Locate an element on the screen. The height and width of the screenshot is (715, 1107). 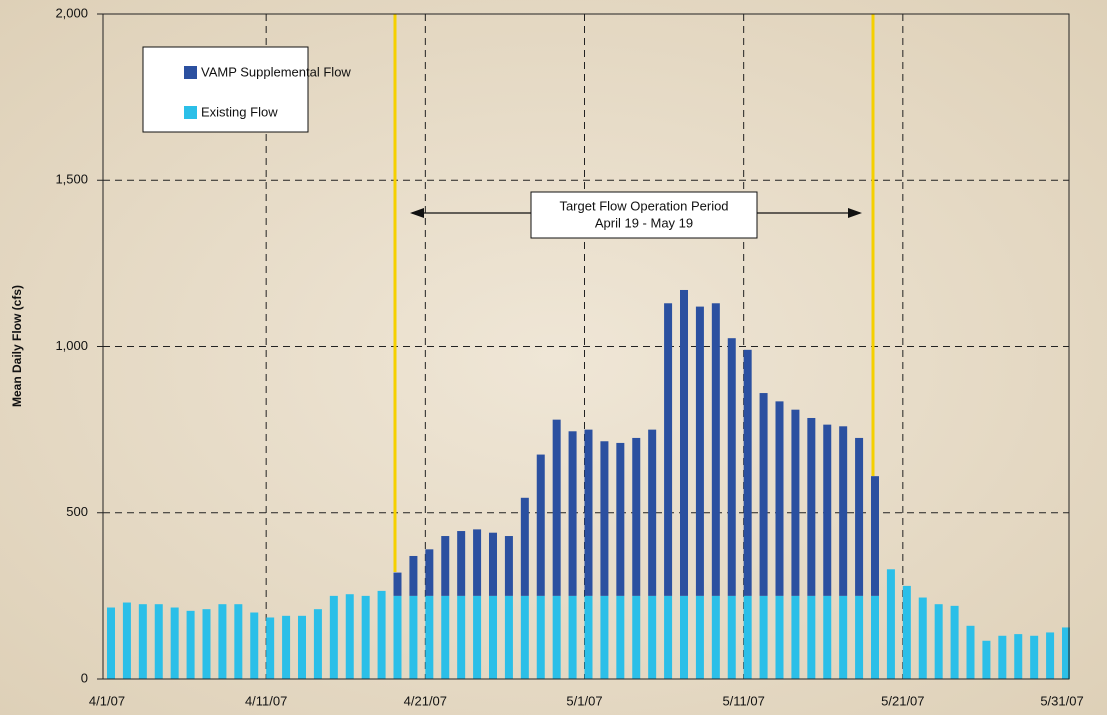
y-tick-label: 2,000 is located at coordinates (71, 12).